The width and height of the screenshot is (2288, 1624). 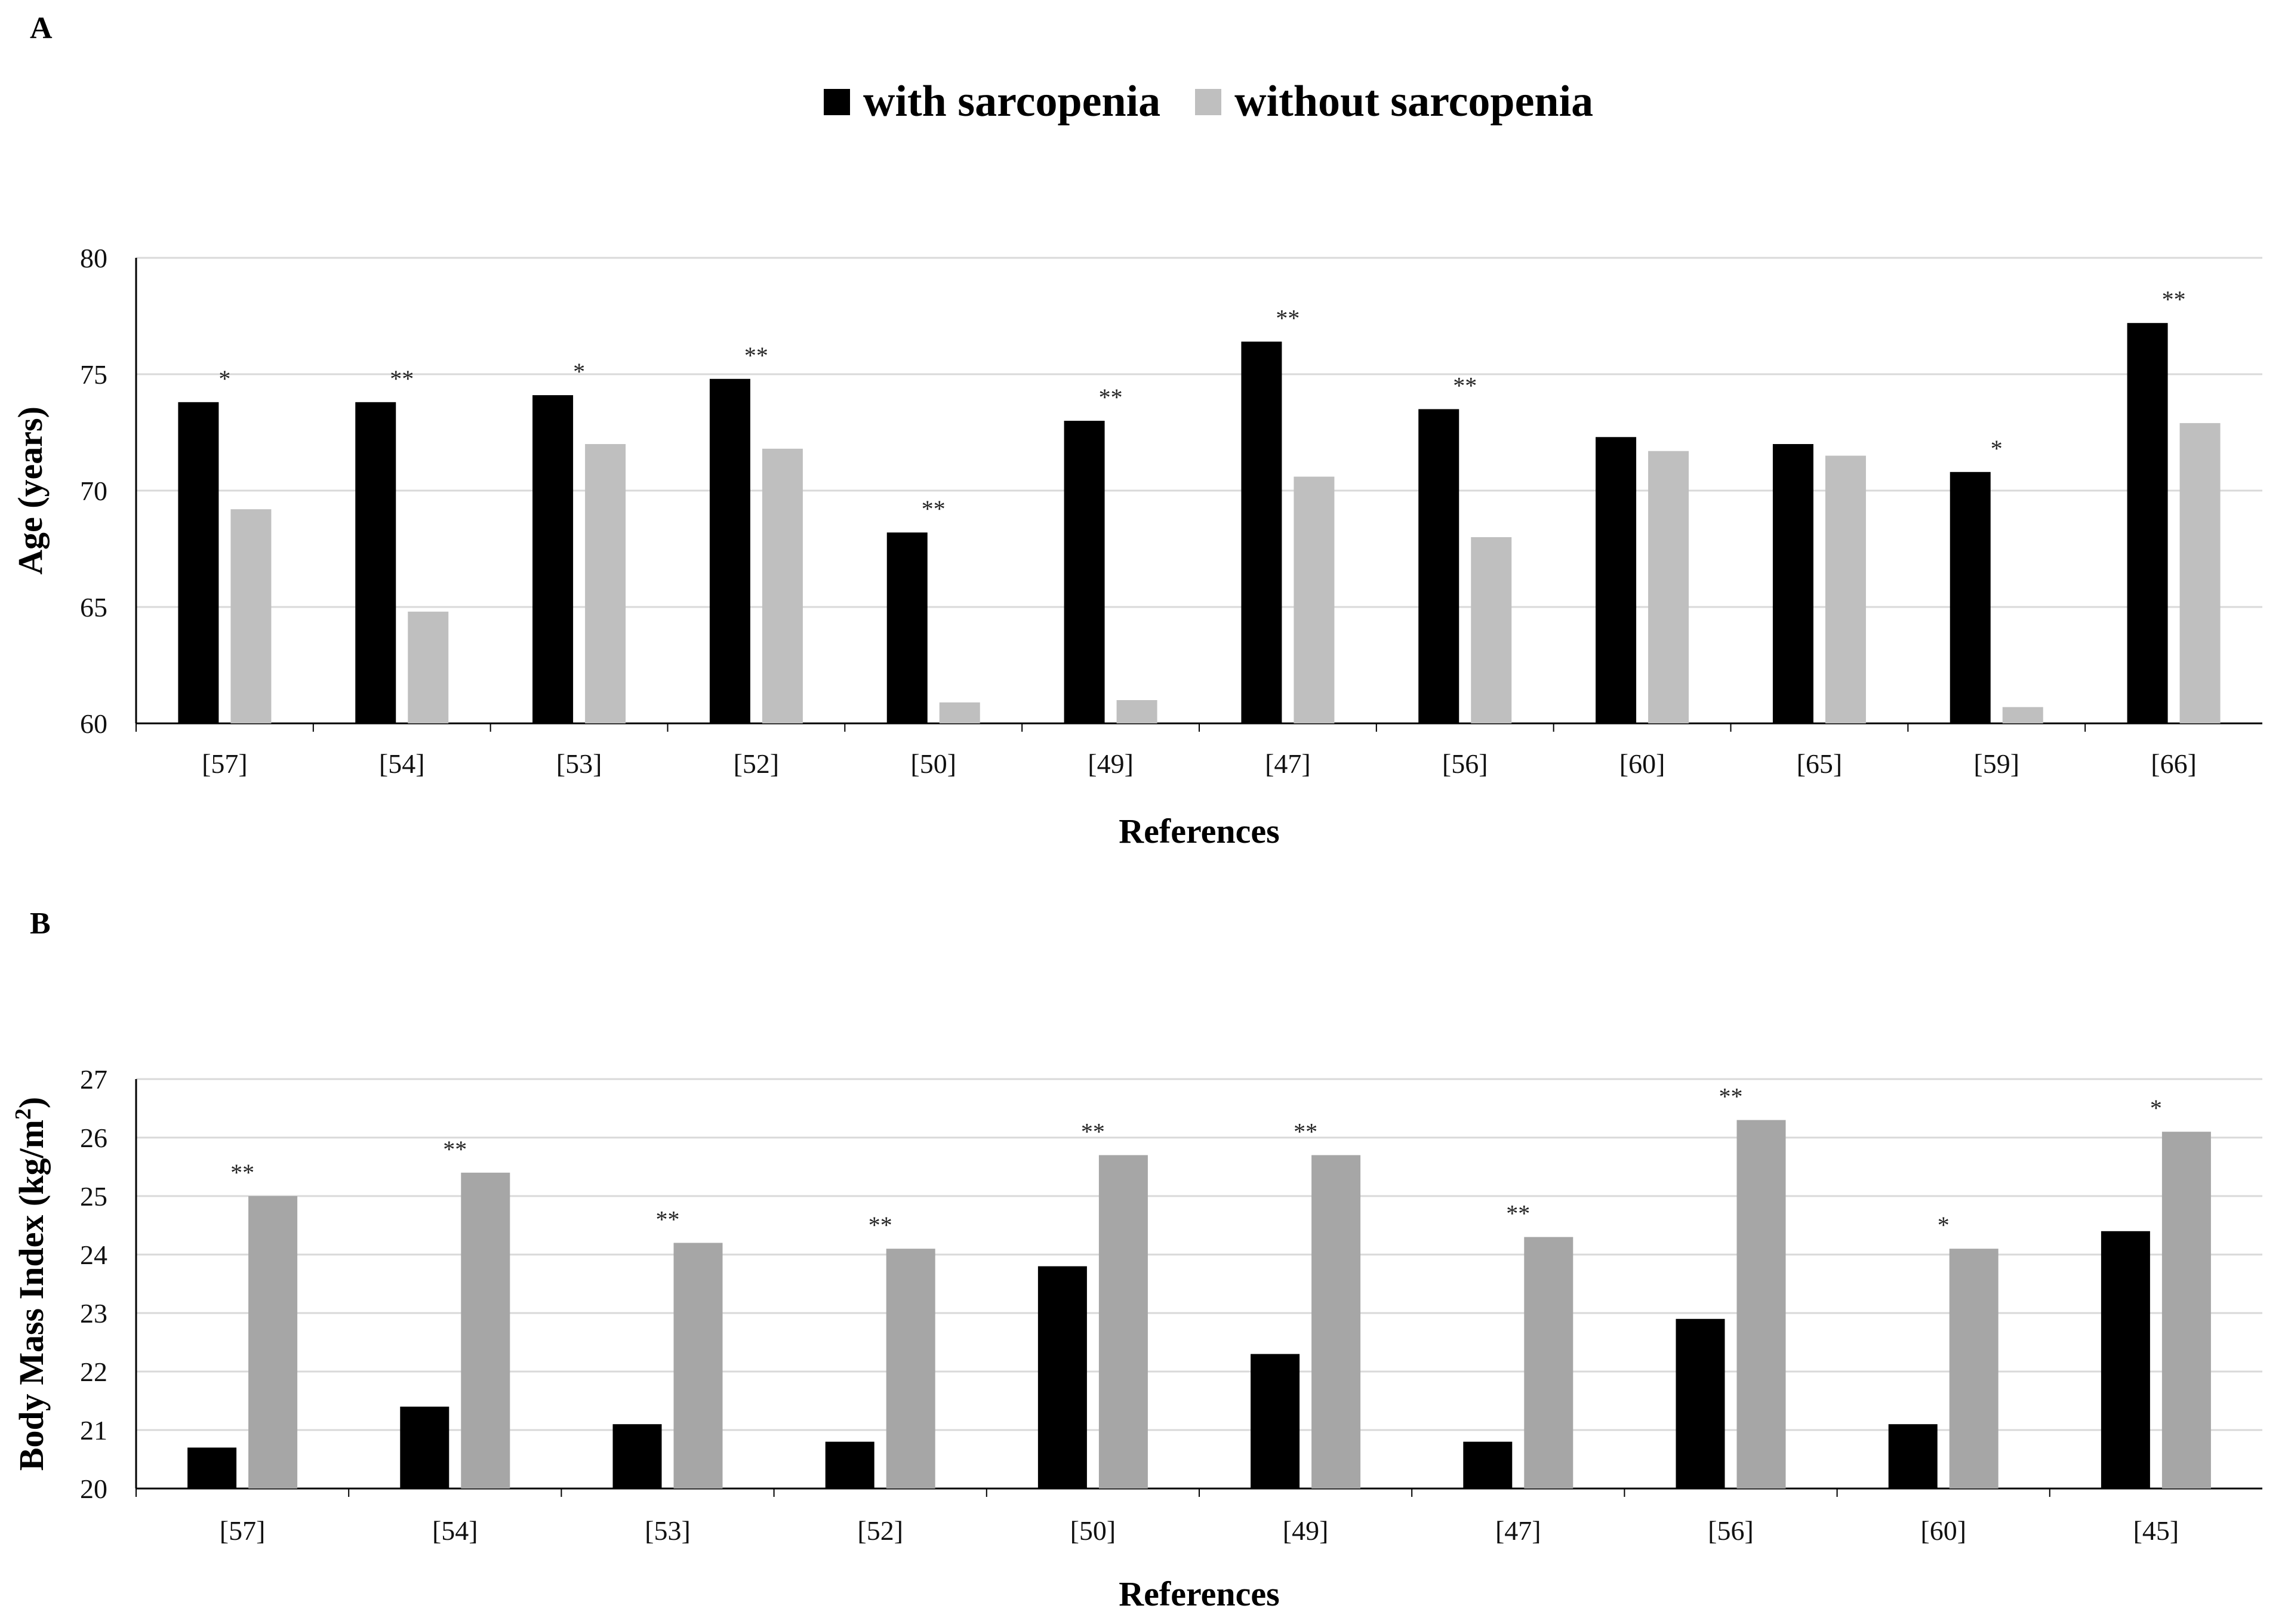 I want to click on panel-a-letter: A, so click(x=41, y=28).